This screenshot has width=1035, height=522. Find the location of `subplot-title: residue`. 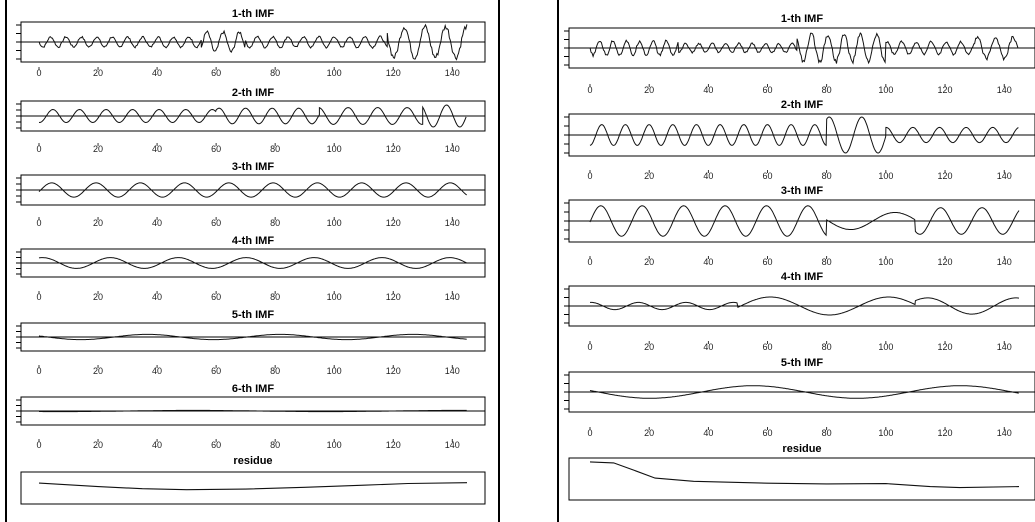

subplot-title: residue is located at coordinates (252, 461).